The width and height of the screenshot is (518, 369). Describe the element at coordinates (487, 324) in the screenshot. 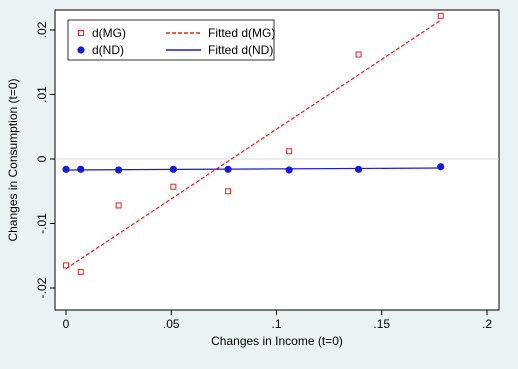

I see `x-tick-label: .2` at that location.